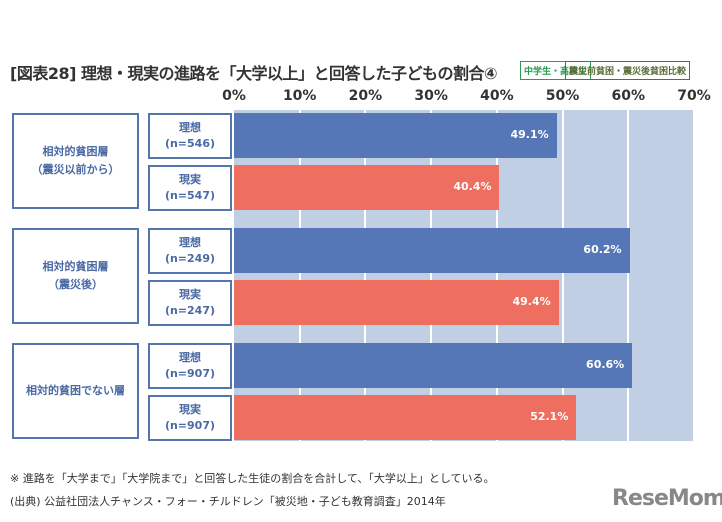 Image resolution: width=722 pixels, height=522 pixels. Describe the element at coordinates (472, 186) in the screenshot. I see `data-label: 40.4%` at that location.